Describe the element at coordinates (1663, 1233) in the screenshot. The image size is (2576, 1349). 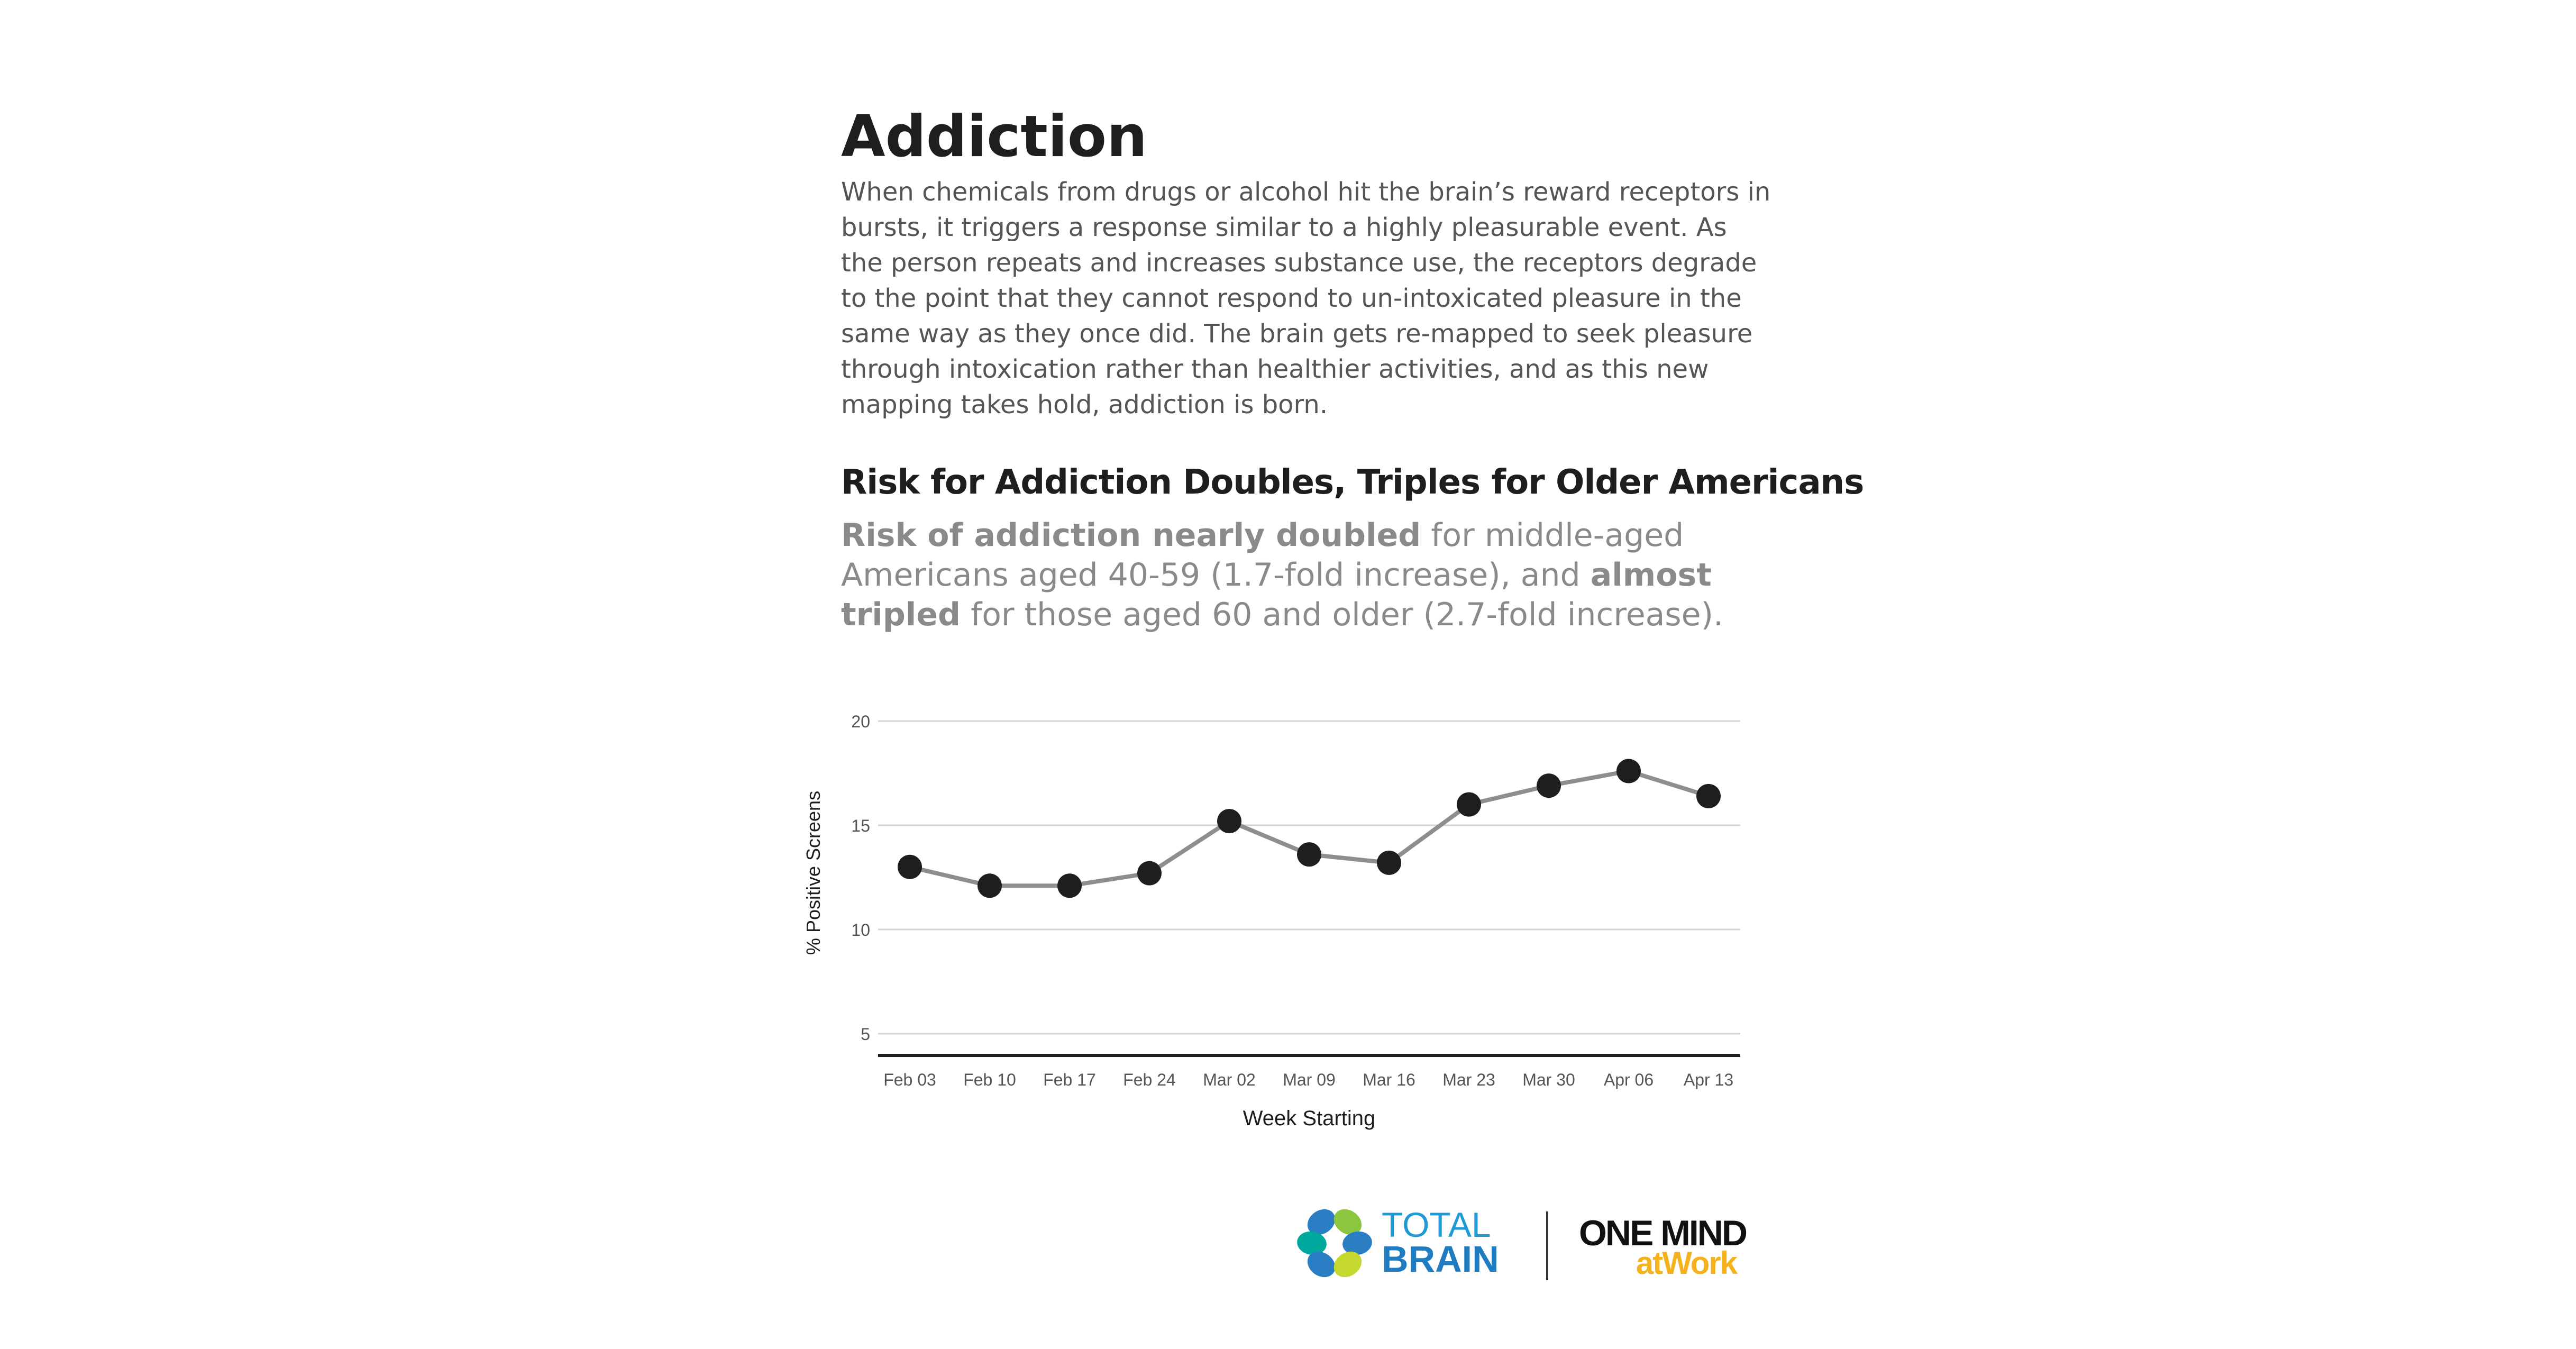
I see `logo-one-mind: ONE MIND` at that location.